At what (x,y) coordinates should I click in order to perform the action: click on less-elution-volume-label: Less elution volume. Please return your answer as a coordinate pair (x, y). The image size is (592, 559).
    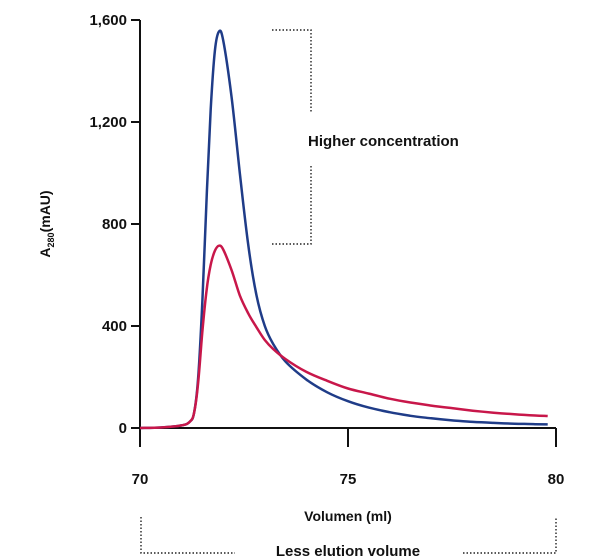
    Looking at the image, I should click on (348, 551).